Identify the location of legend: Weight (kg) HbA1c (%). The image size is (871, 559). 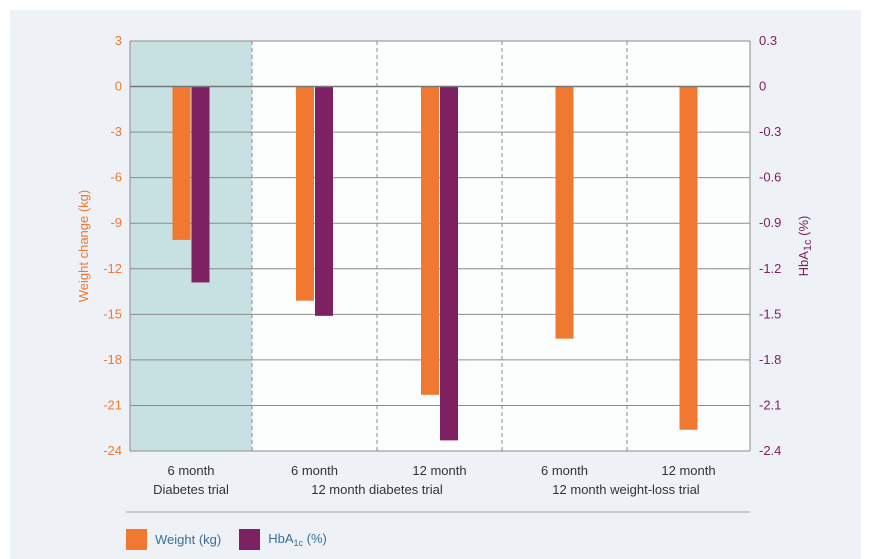
(235, 539).